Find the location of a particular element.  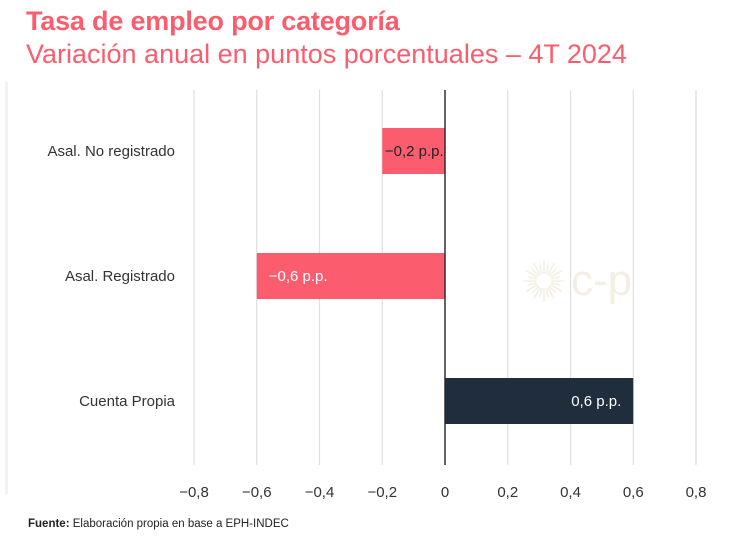

x-tick-label: −0,8 is located at coordinates (194, 492).